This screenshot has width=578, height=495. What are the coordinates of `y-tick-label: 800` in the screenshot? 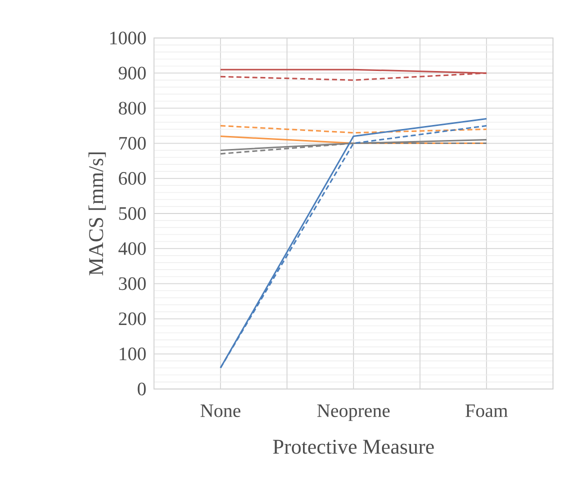 It's located at (132, 108).